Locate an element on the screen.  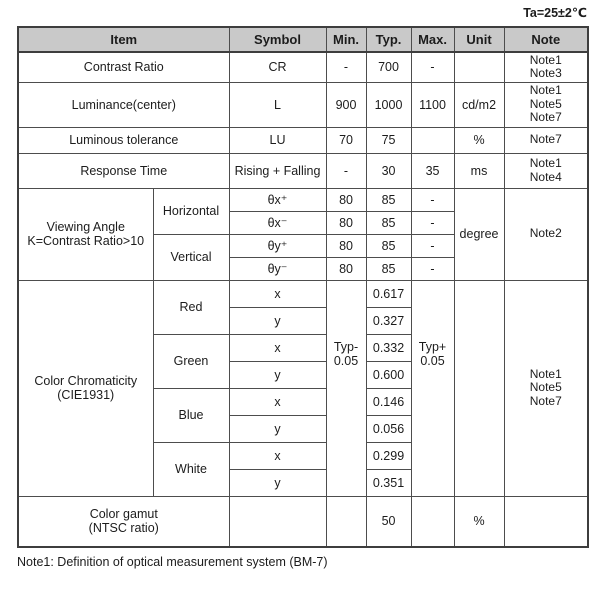
viewing-angle-note: Note2 is located at coordinates (546, 234).